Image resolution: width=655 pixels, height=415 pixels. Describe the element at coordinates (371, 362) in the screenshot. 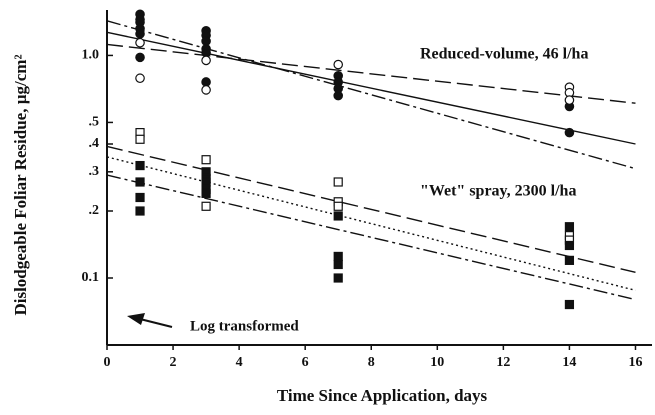

I see `x-tick-label: 8` at that location.